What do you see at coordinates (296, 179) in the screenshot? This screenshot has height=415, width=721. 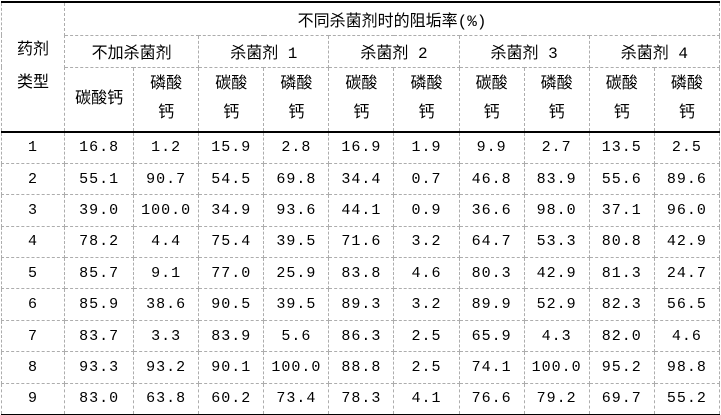 I see `value-cell: 69.8` at bounding box center [296, 179].